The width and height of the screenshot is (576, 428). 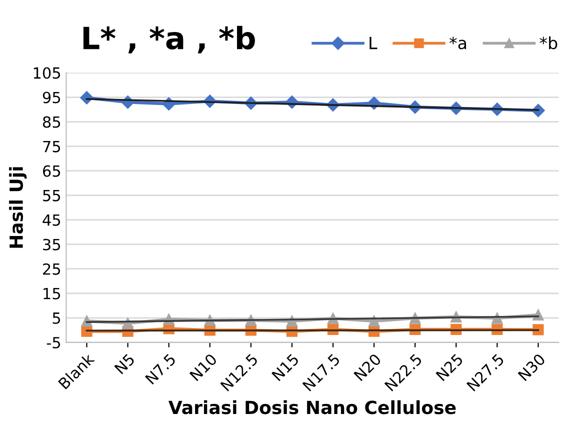 What do you see at coordinates (18, 207) in the screenshot?
I see `y-axis-title: Hasil Uji` at bounding box center [18, 207].